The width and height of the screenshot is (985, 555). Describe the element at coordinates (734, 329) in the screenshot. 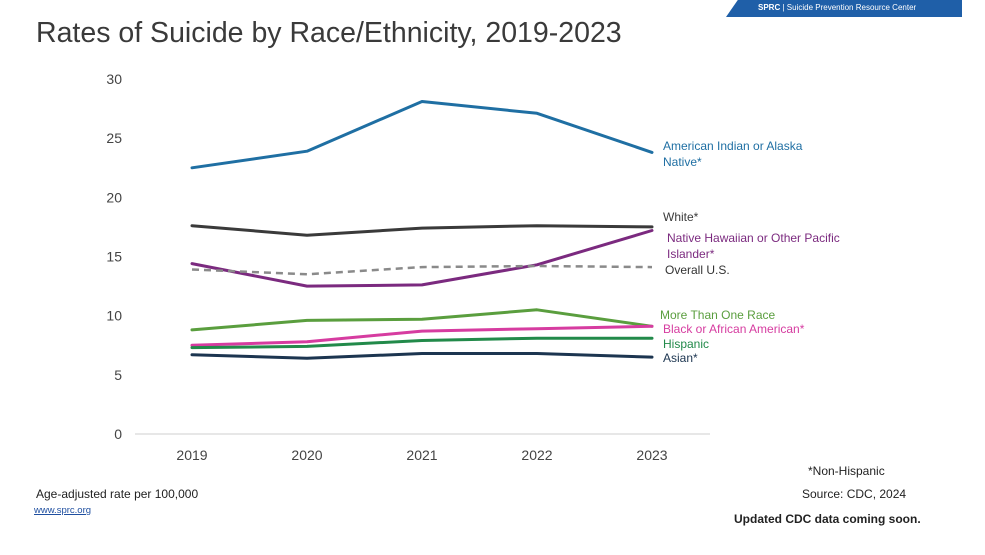

I see `series-label: Black or African American*` at that location.